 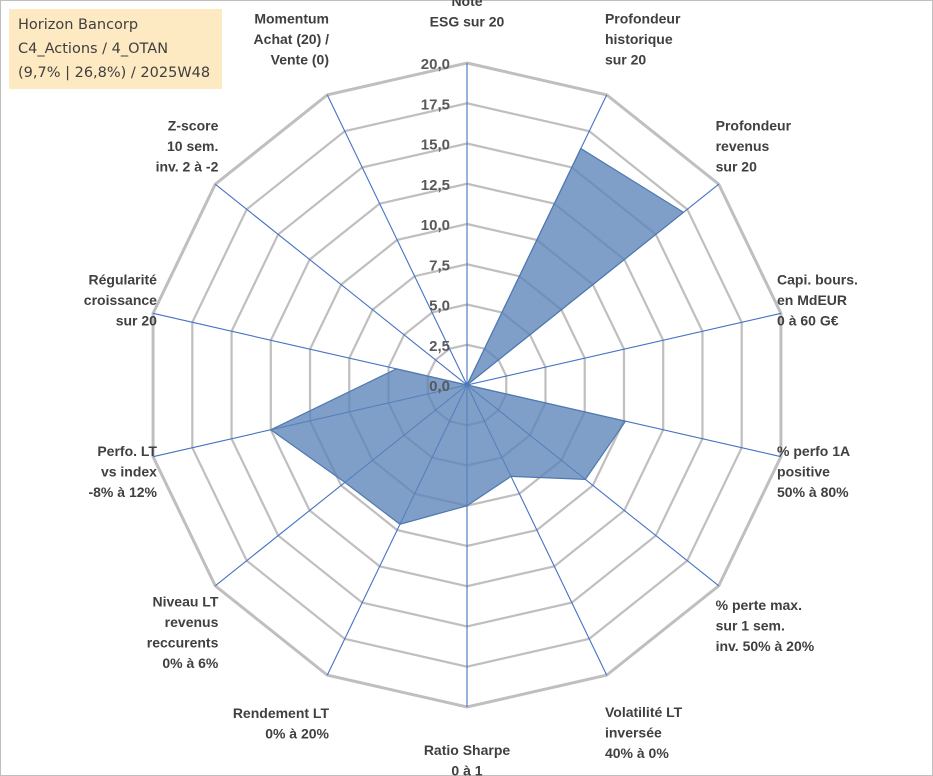 I want to click on axis-label-line: positive, so click(x=803, y=471).